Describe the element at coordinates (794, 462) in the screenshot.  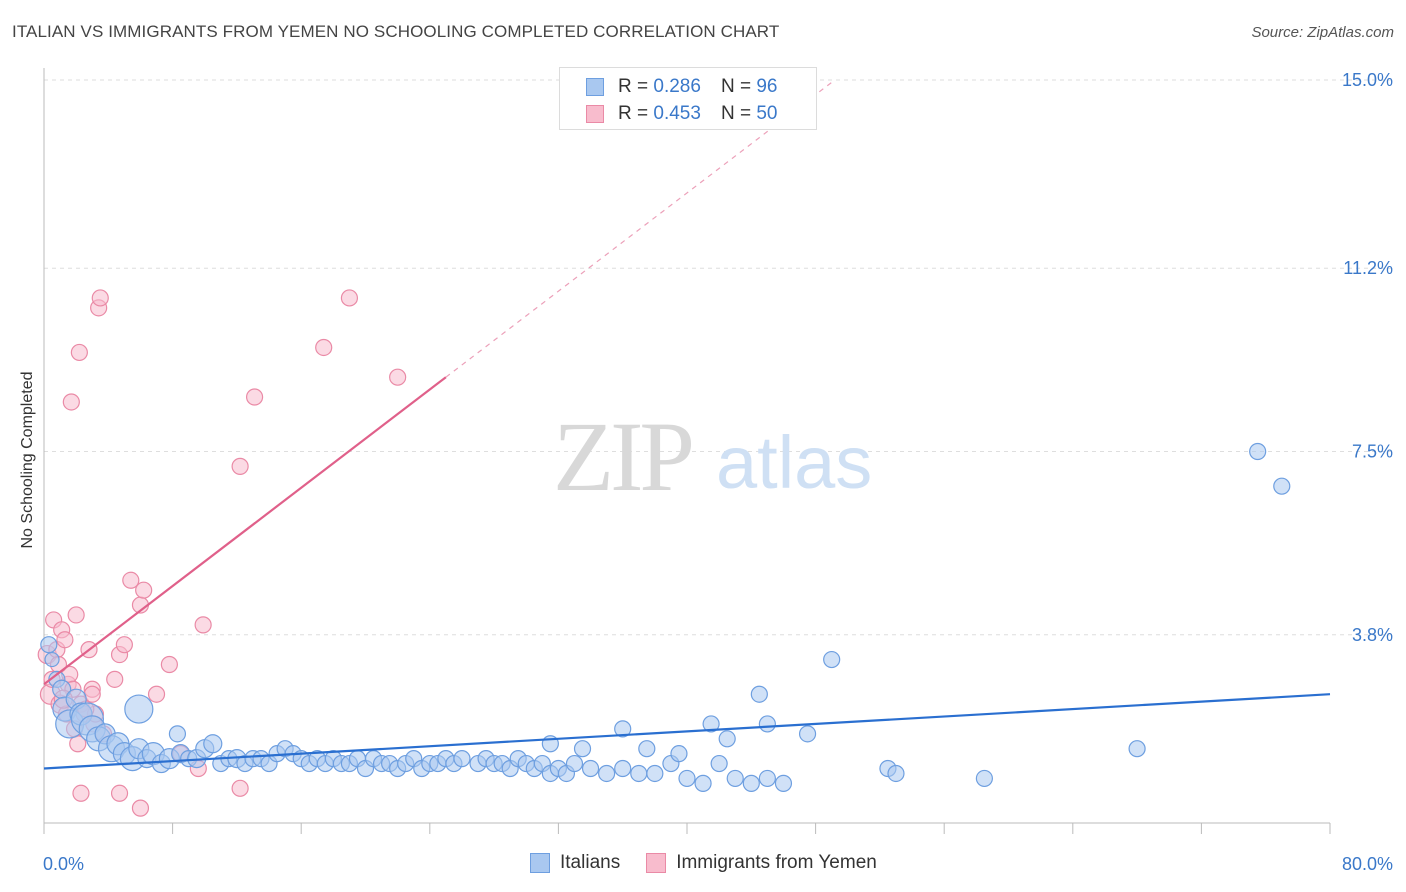
I see `watermark-atlas: atlas` at that location.